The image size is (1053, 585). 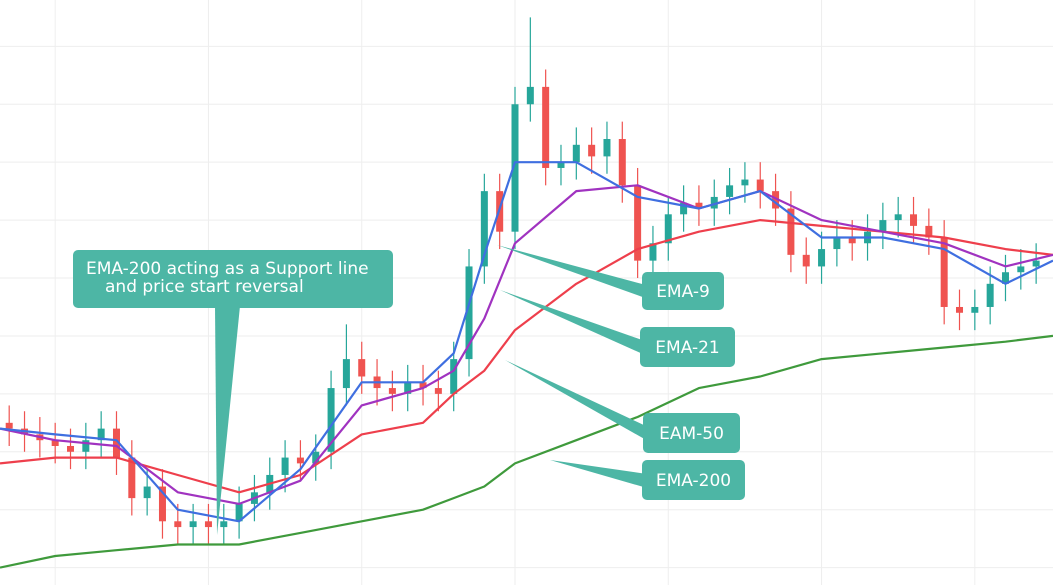 I want to click on series-label: EAM-50, so click(x=691, y=434).